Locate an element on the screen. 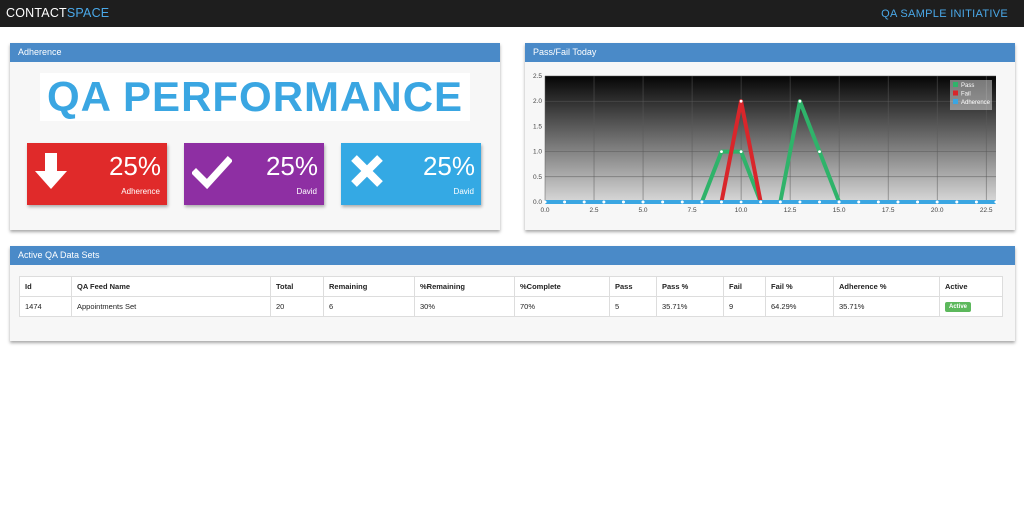 Image resolution: width=1024 pixels, height=513 pixels. cell-pass-pct: 35.71% is located at coordinates (690, 306).